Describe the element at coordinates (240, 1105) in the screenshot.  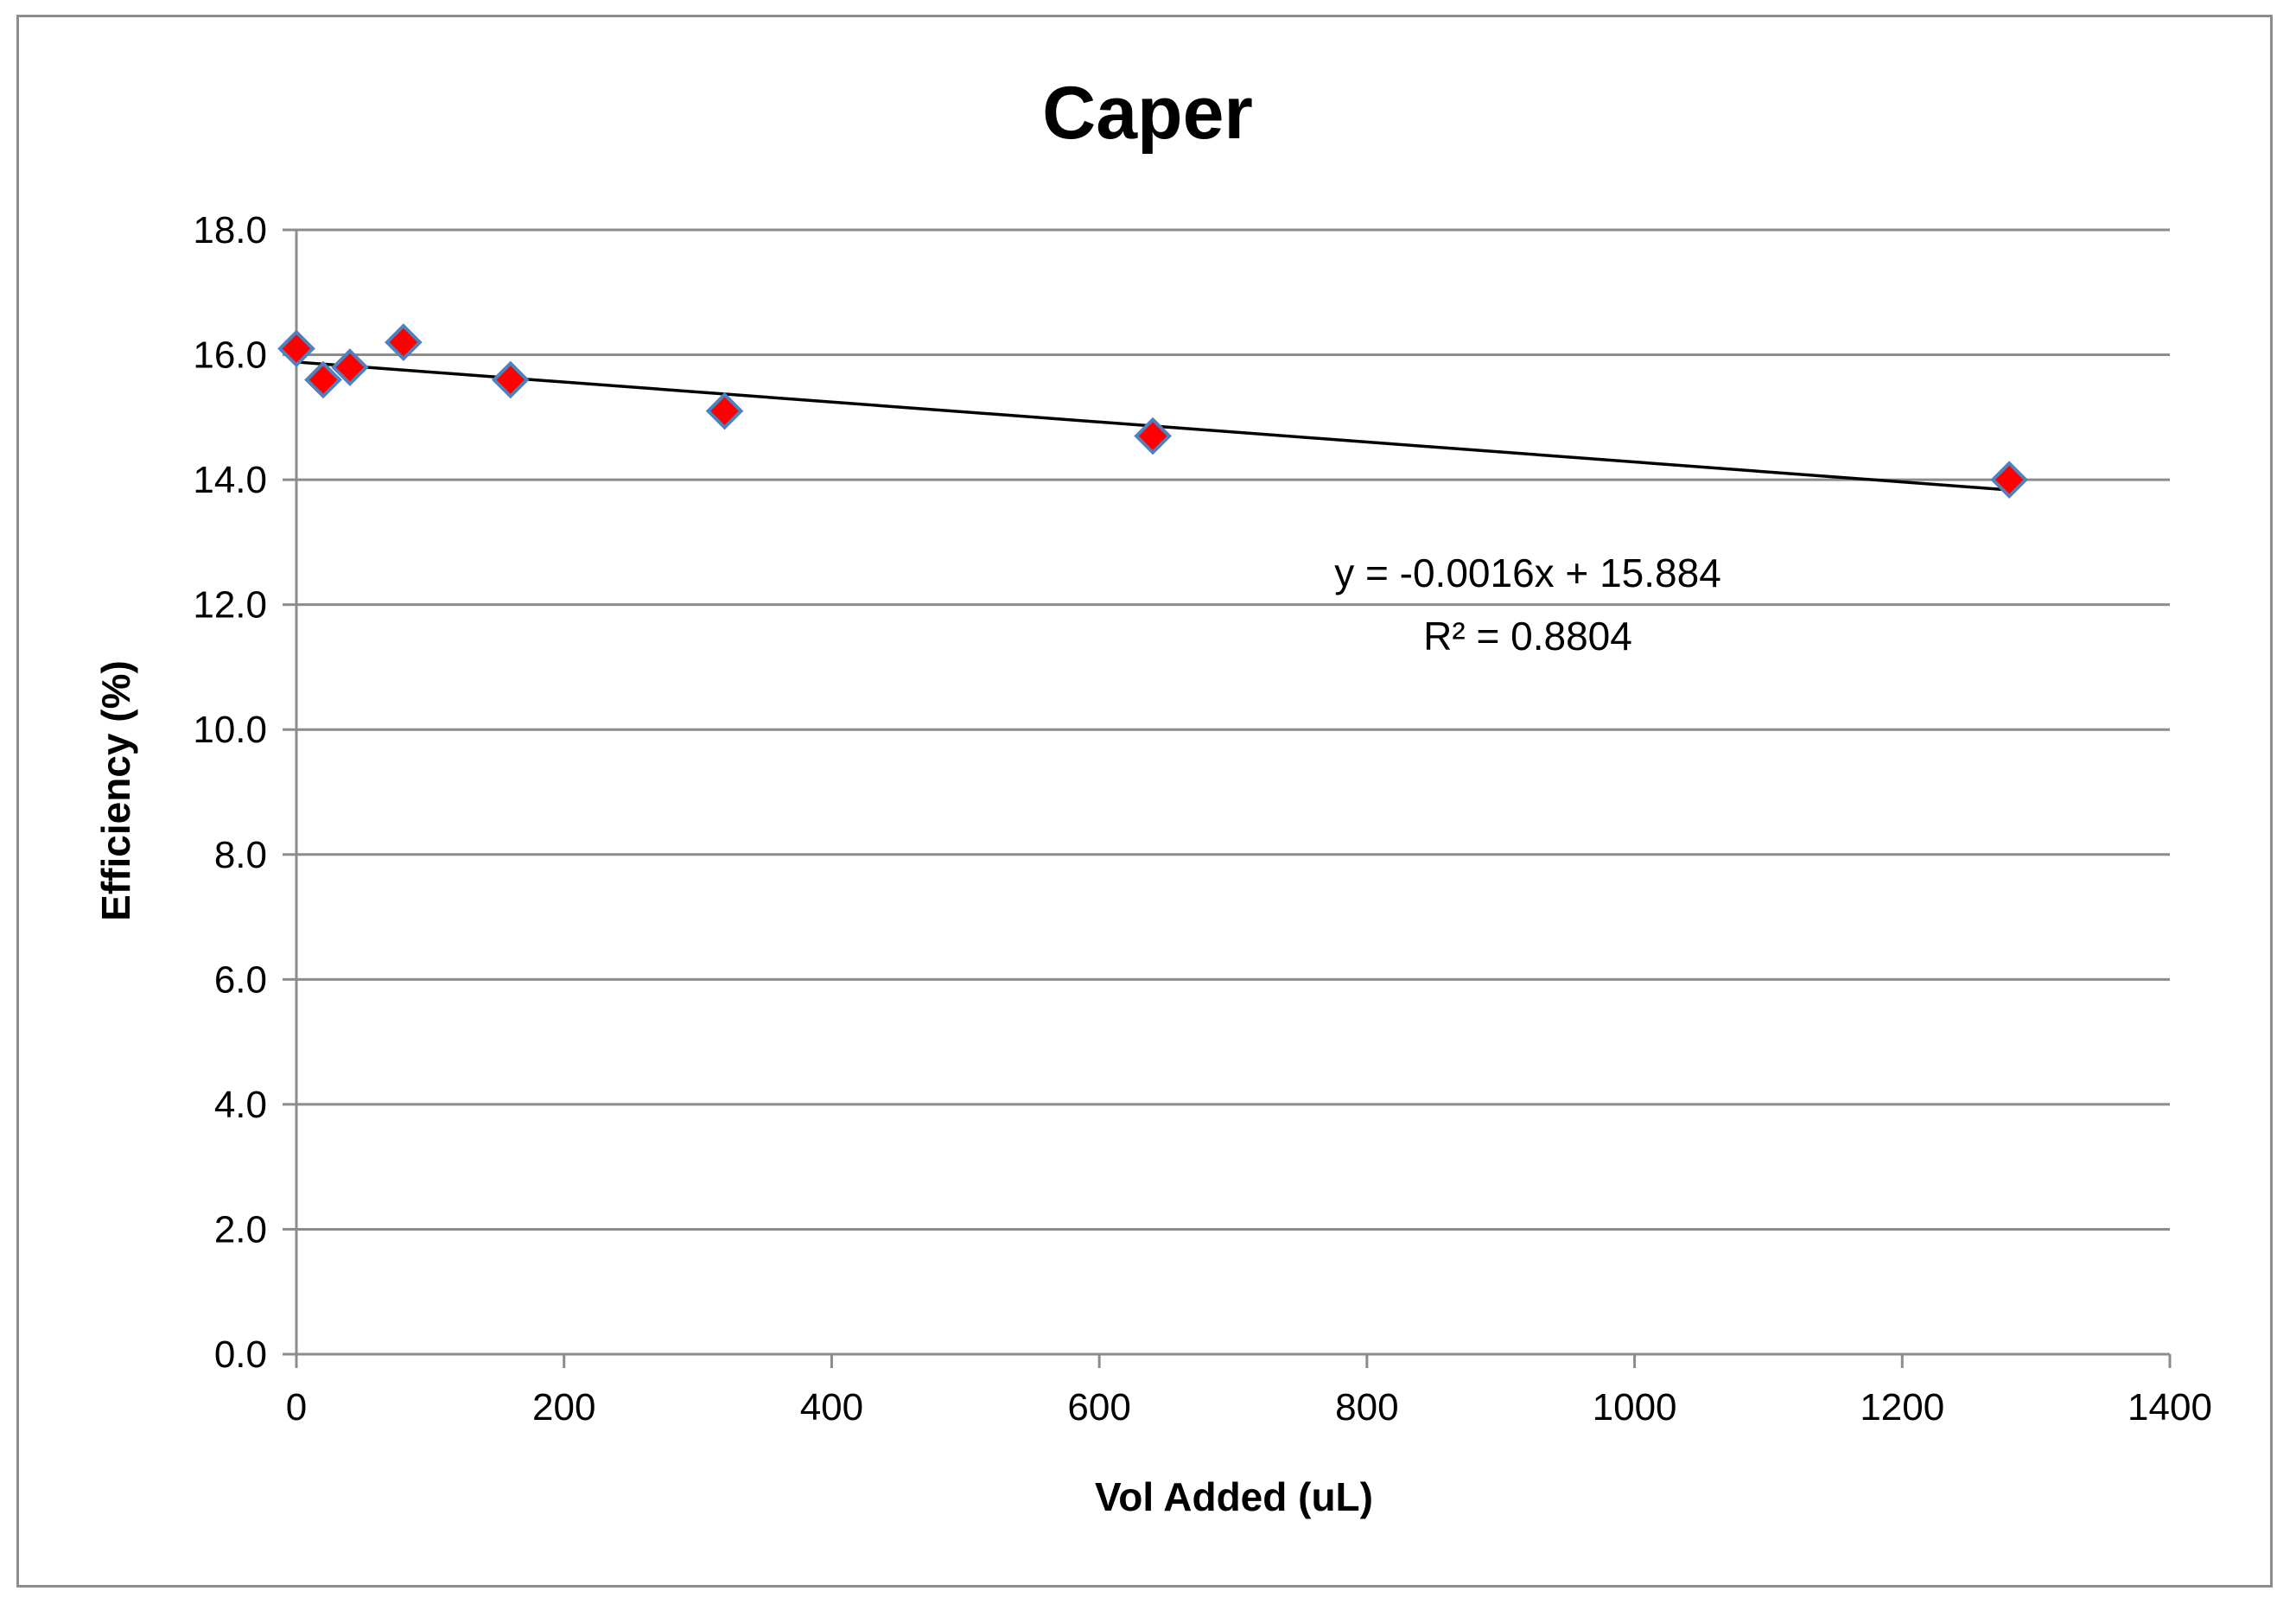
I see `y-tick-label: 4.0` at that location.